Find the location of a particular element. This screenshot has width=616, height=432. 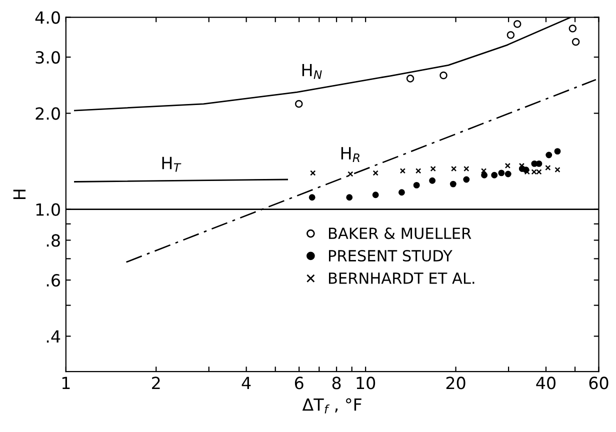

legend-label: PRESENT STUDY is located at coordinates (390, 256).